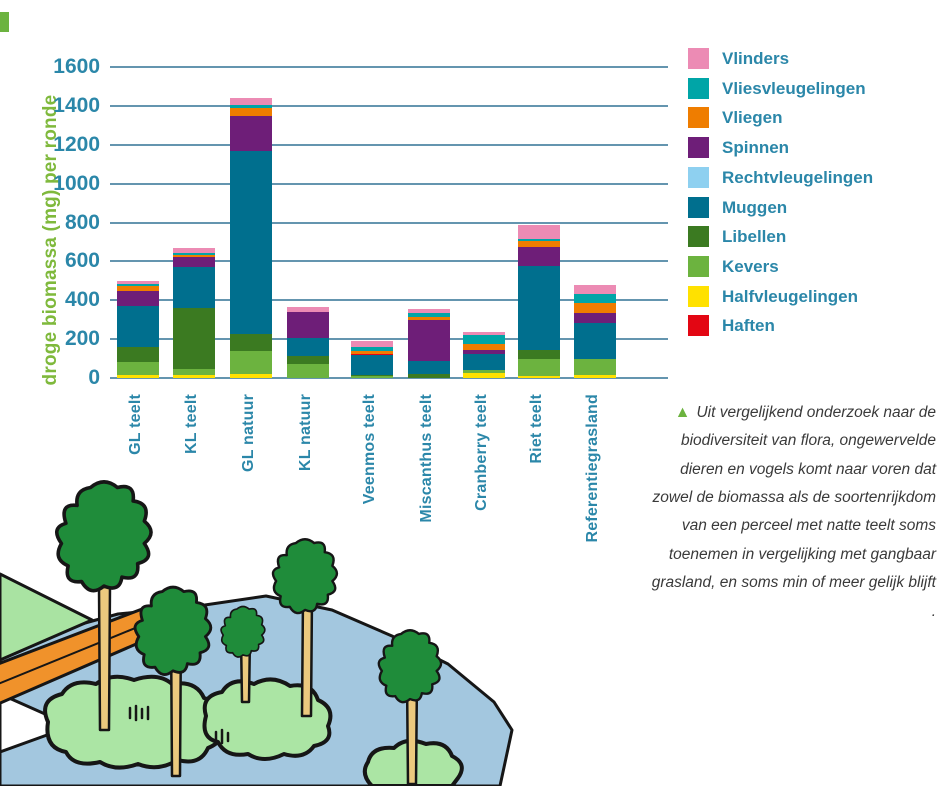 This screenshot has width=940, height=786. What do you see at coordinates (248, 433) in the screenshot?
I see `x-axis-label: GL natuur` at bounding box center [248, 433].